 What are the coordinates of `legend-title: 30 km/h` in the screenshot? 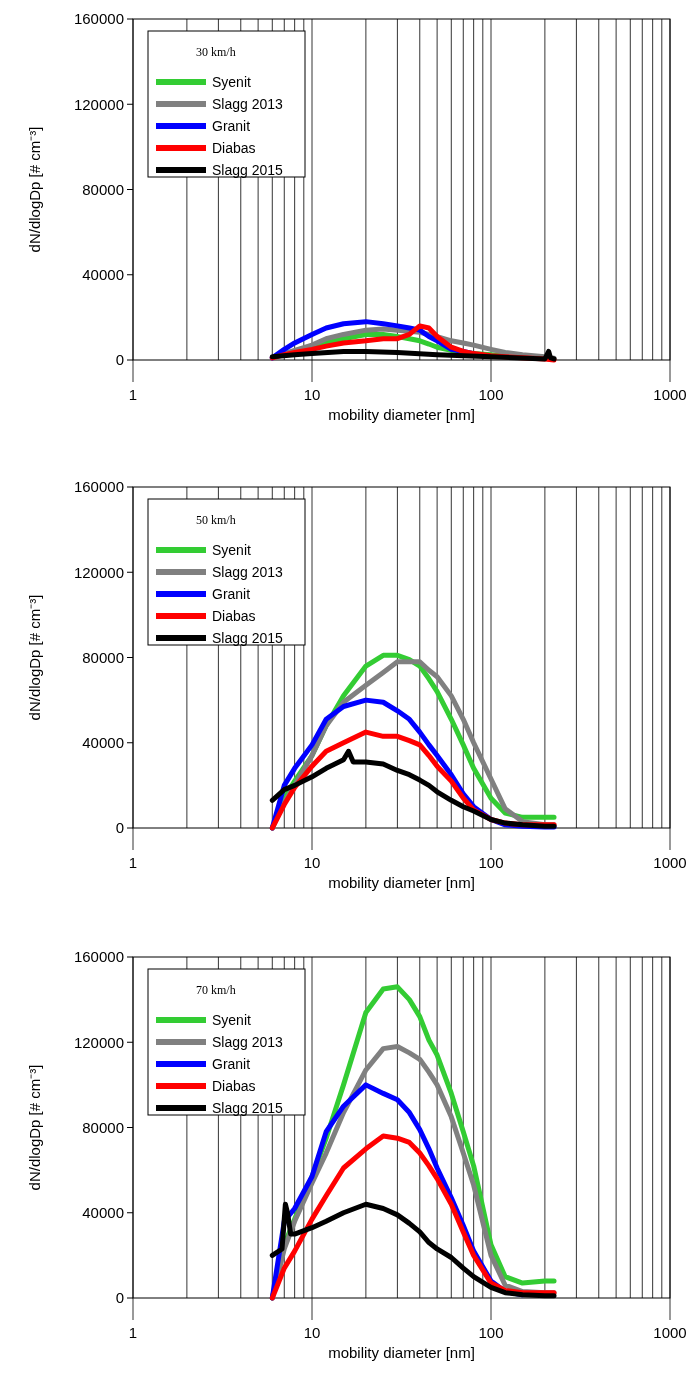 It's located at (216, 52).